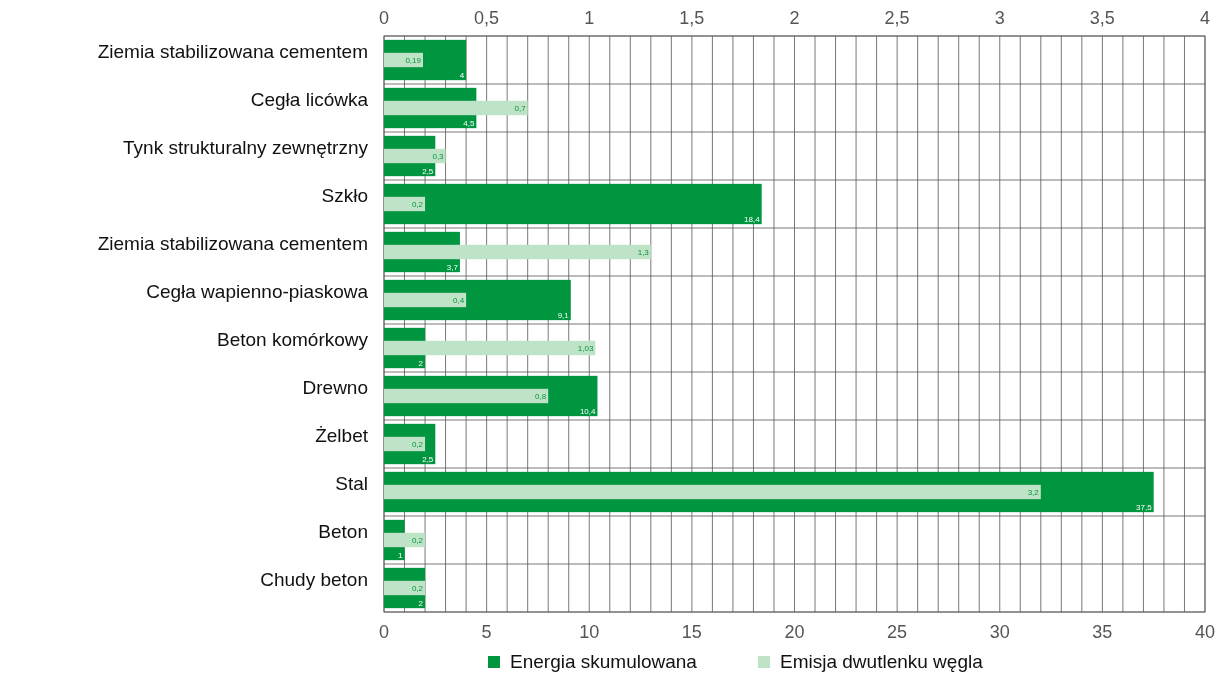  I want to click on data-label: 0,8, so click(541, 396).